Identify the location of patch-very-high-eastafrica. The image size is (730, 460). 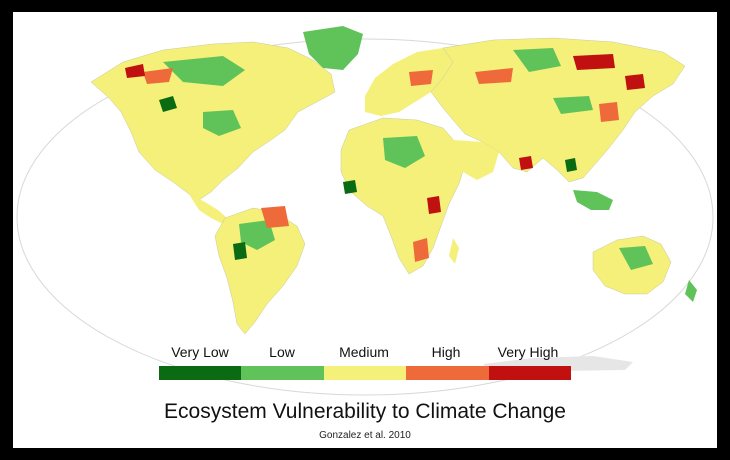
(434, 205).